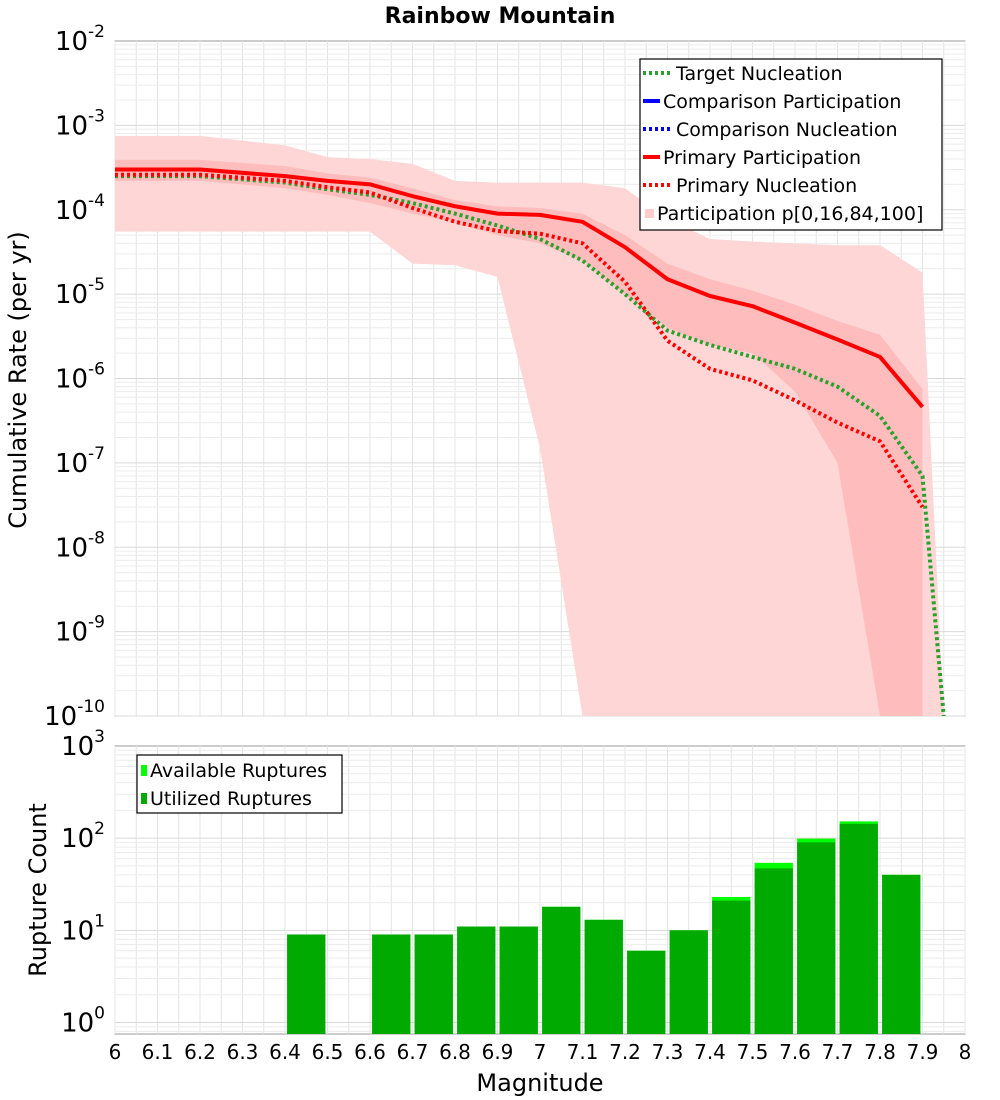  Describe the element at coordinates (762, 158) in the screenshot. I see `legend-label: Primary Participation` at that location.